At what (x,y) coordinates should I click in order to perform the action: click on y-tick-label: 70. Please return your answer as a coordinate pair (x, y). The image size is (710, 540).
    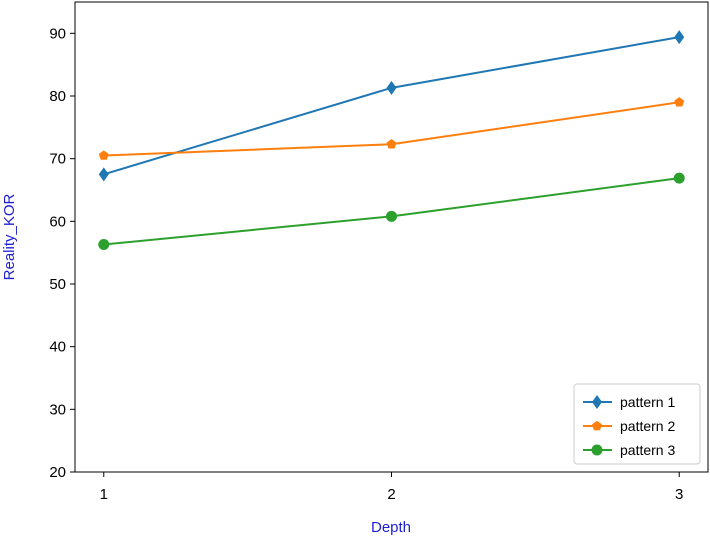
    Looking at the image, I should click on (57, 159).